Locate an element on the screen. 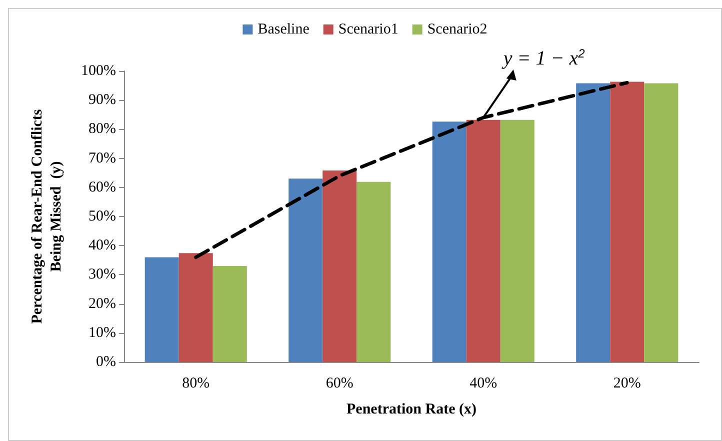 The width and height of the screenshot is (722, 441). x-tick-label: 40% is located at coordinates (484, 384).